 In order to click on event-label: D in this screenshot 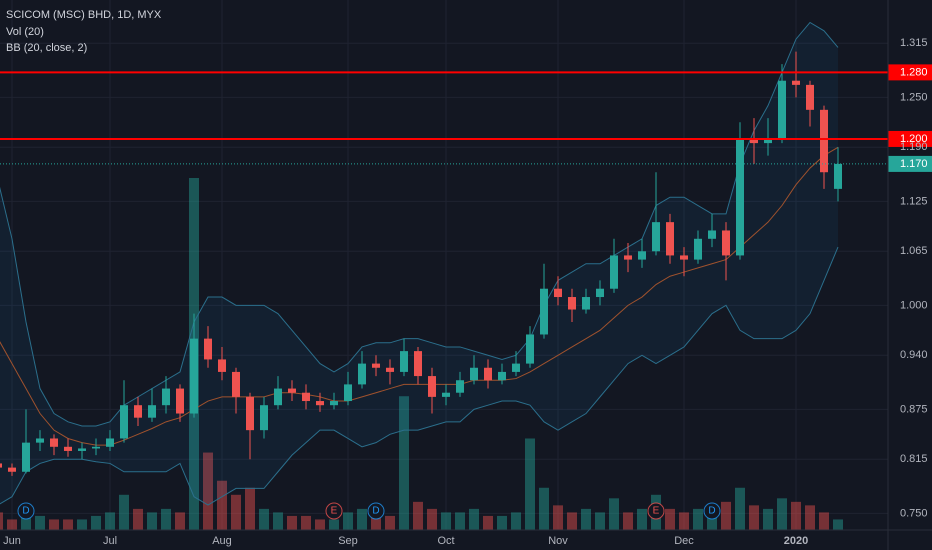, I will do `click(375, 511)`.